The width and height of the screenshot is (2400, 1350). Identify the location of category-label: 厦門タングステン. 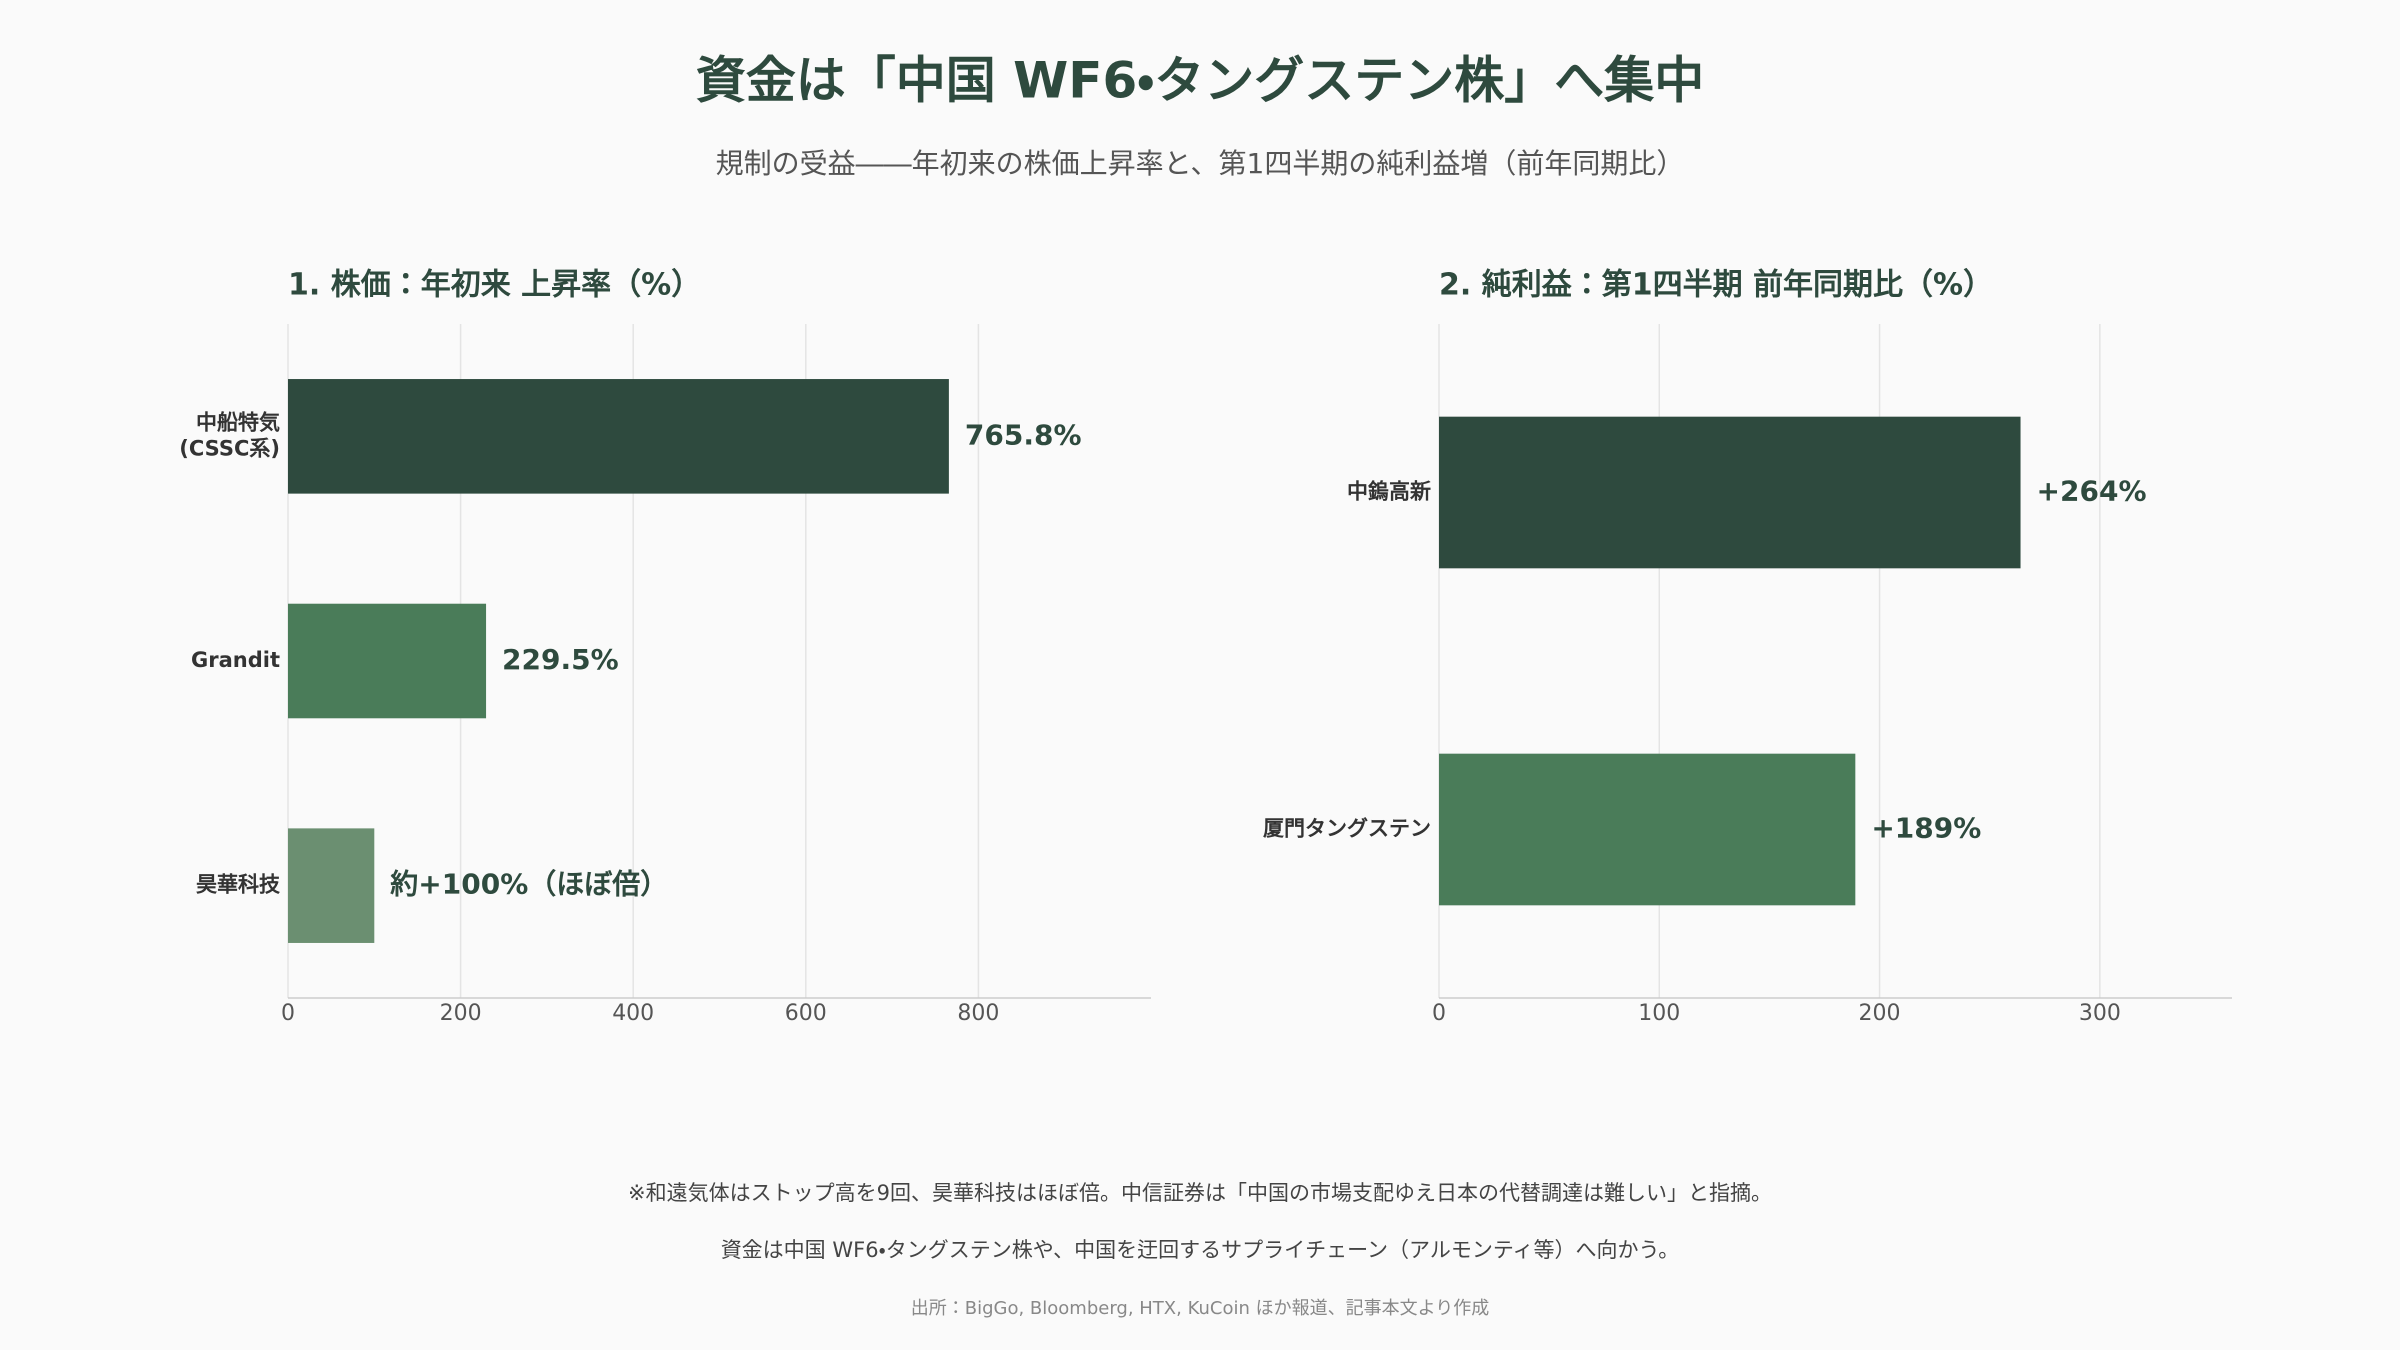
(1347, 829).